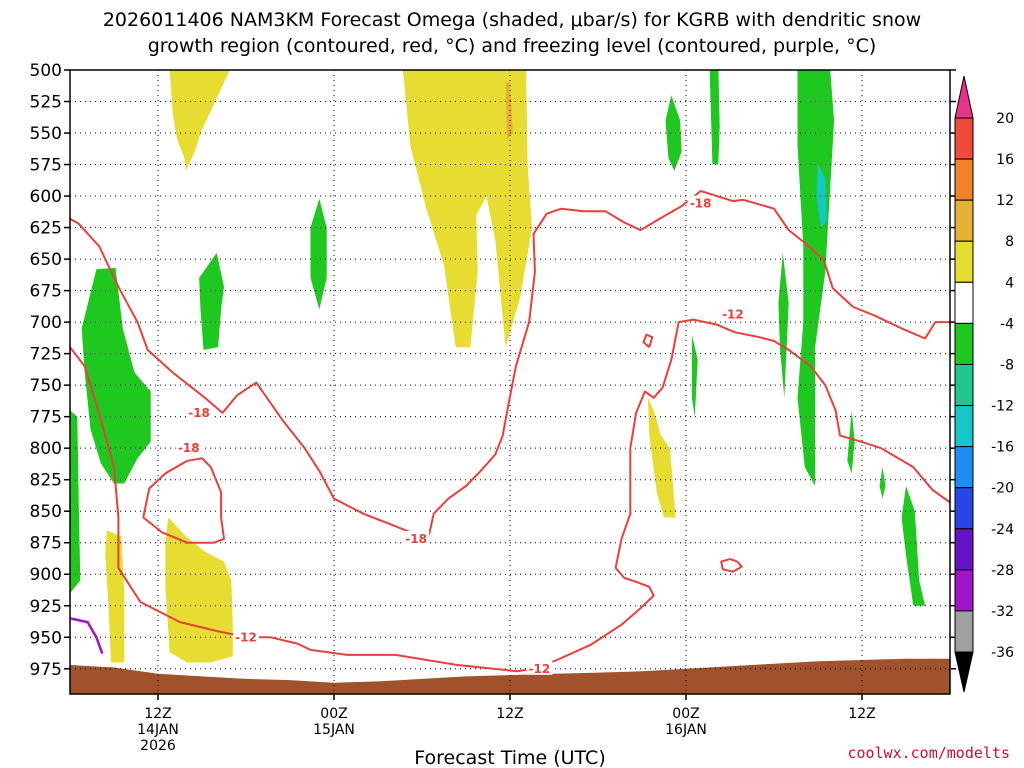 The width and height of the screenshot is (1024, 768). Describe the element at coordinates (46, 544) in the screenshot. I see `y-tick-label-15: 875` at that location.